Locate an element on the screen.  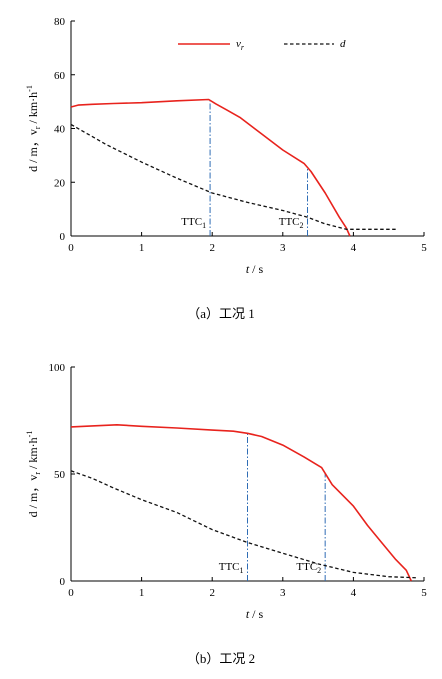
y-tick-label: 80 is located at coordinates (60, 22).